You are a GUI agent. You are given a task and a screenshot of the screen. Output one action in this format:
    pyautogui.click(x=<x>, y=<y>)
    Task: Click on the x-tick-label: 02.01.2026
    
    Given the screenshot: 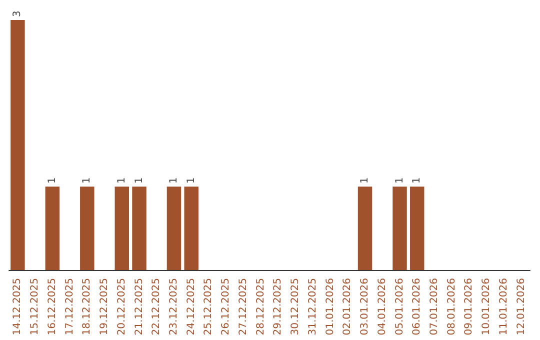 What is the action you would take?
    pyautogui.click(x=348, y=307)
    